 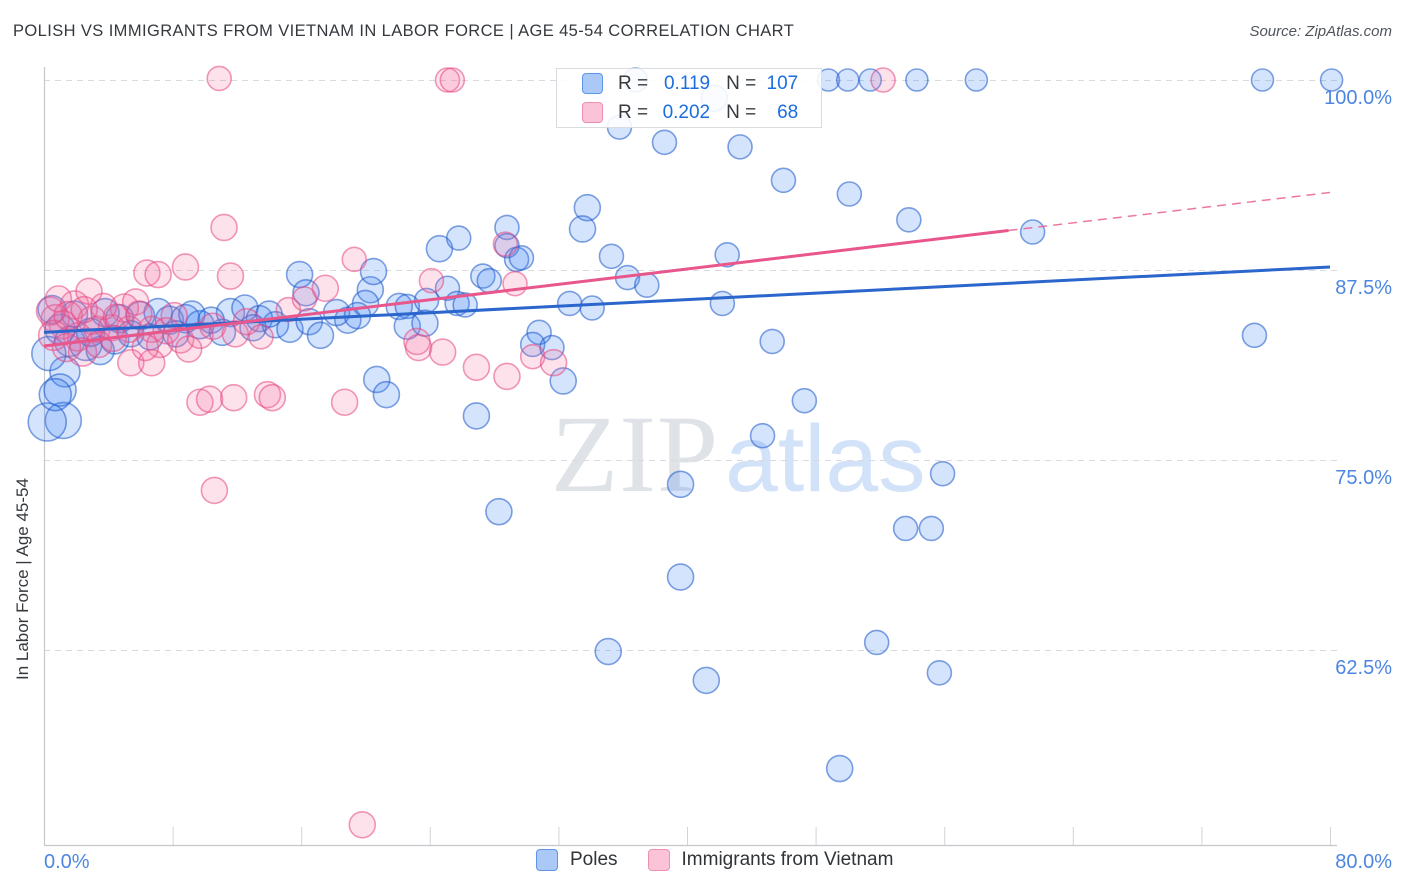 What do you see at coordinates (1363, 668) in the screenshot?
I see `y-tick-label-62.5%: 62.5%` at bounding box center [1363, 668].